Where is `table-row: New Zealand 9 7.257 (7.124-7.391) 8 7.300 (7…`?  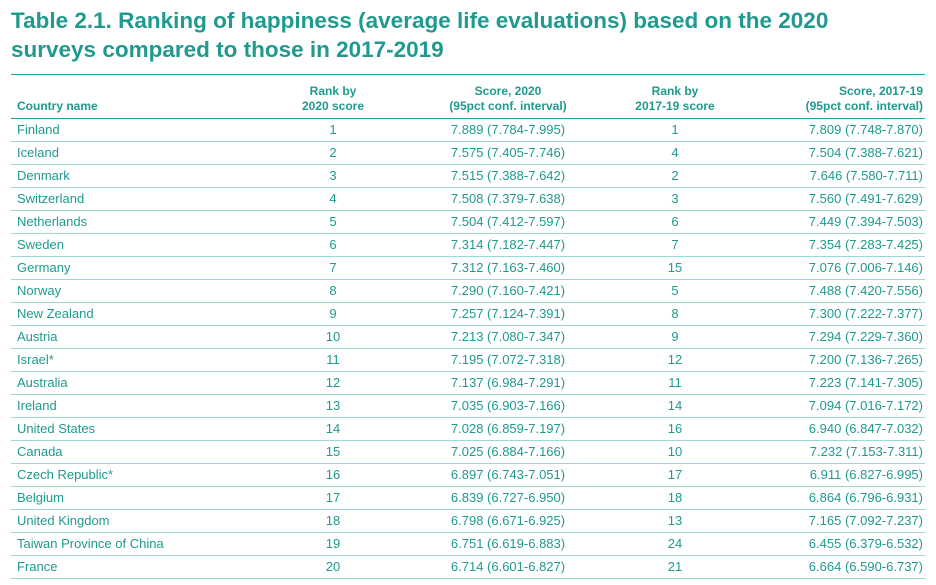 table-row: New Zealand 9 7.257 (7.124-7.391) 8 7.300 (7… is located at coordinates (468, 314).